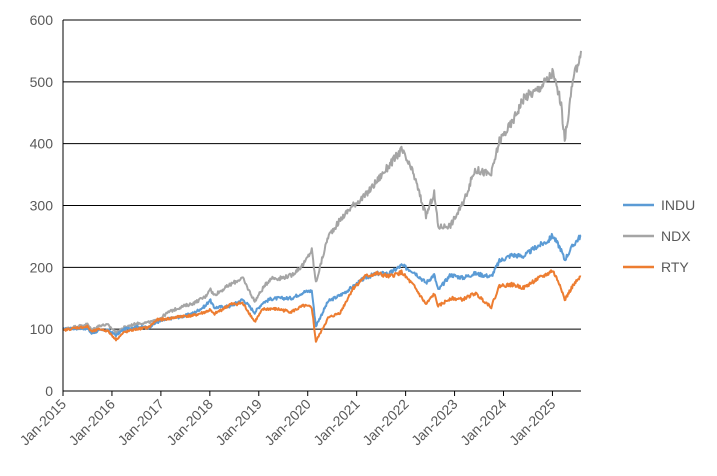 The image size is (717, 476). What do you see at coordinates (43, 422) in the screenshot?
I see `x-tick-label: Jan-2015` at bounding box center [43, 422].